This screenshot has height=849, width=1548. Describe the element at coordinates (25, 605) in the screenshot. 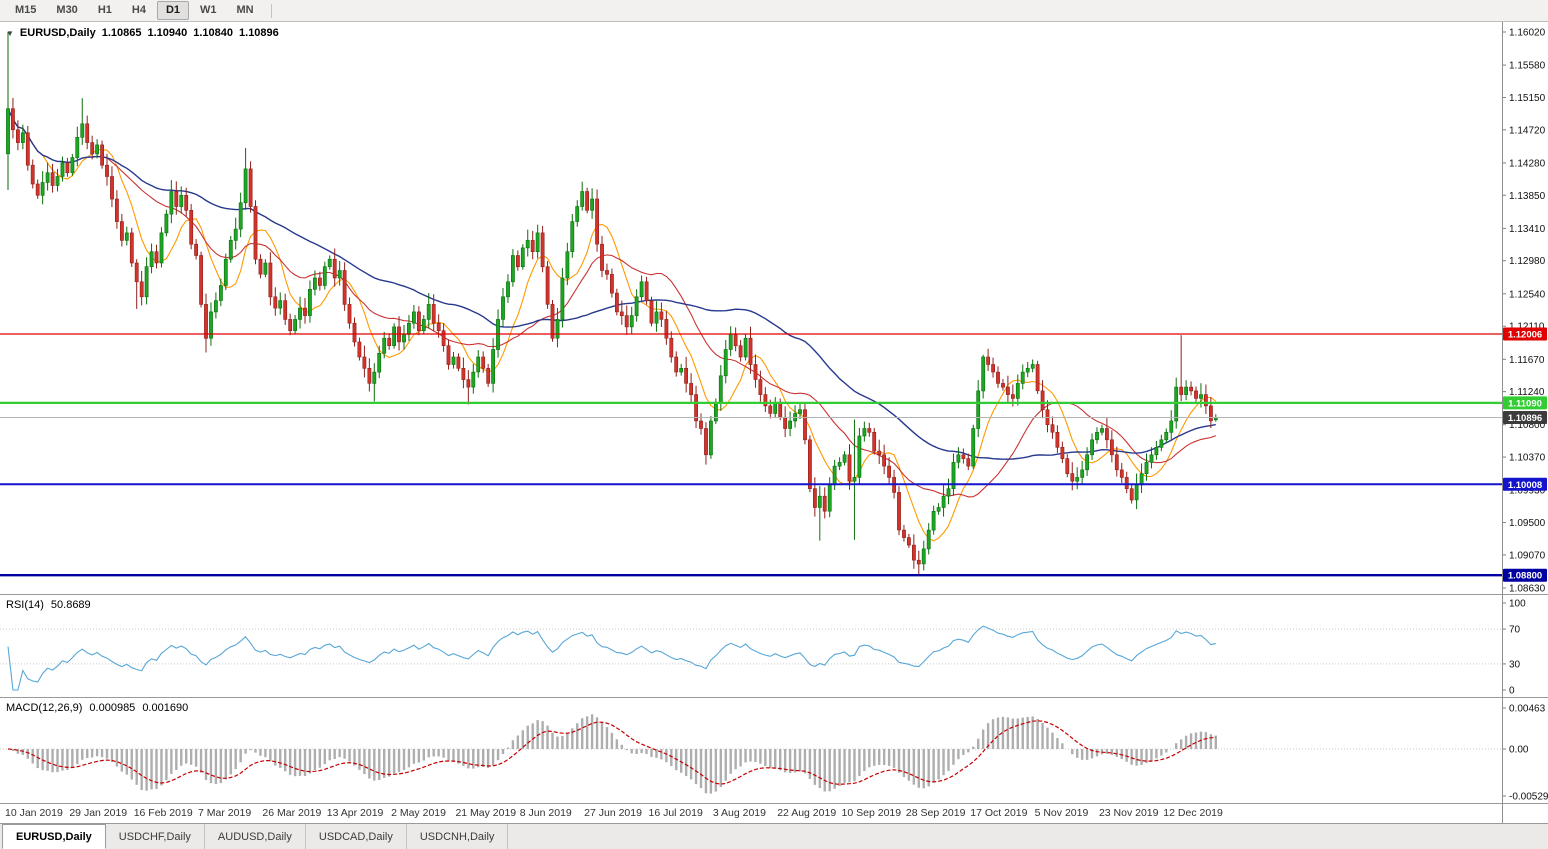

I see `rsi-name: RSI(14)` at that location.